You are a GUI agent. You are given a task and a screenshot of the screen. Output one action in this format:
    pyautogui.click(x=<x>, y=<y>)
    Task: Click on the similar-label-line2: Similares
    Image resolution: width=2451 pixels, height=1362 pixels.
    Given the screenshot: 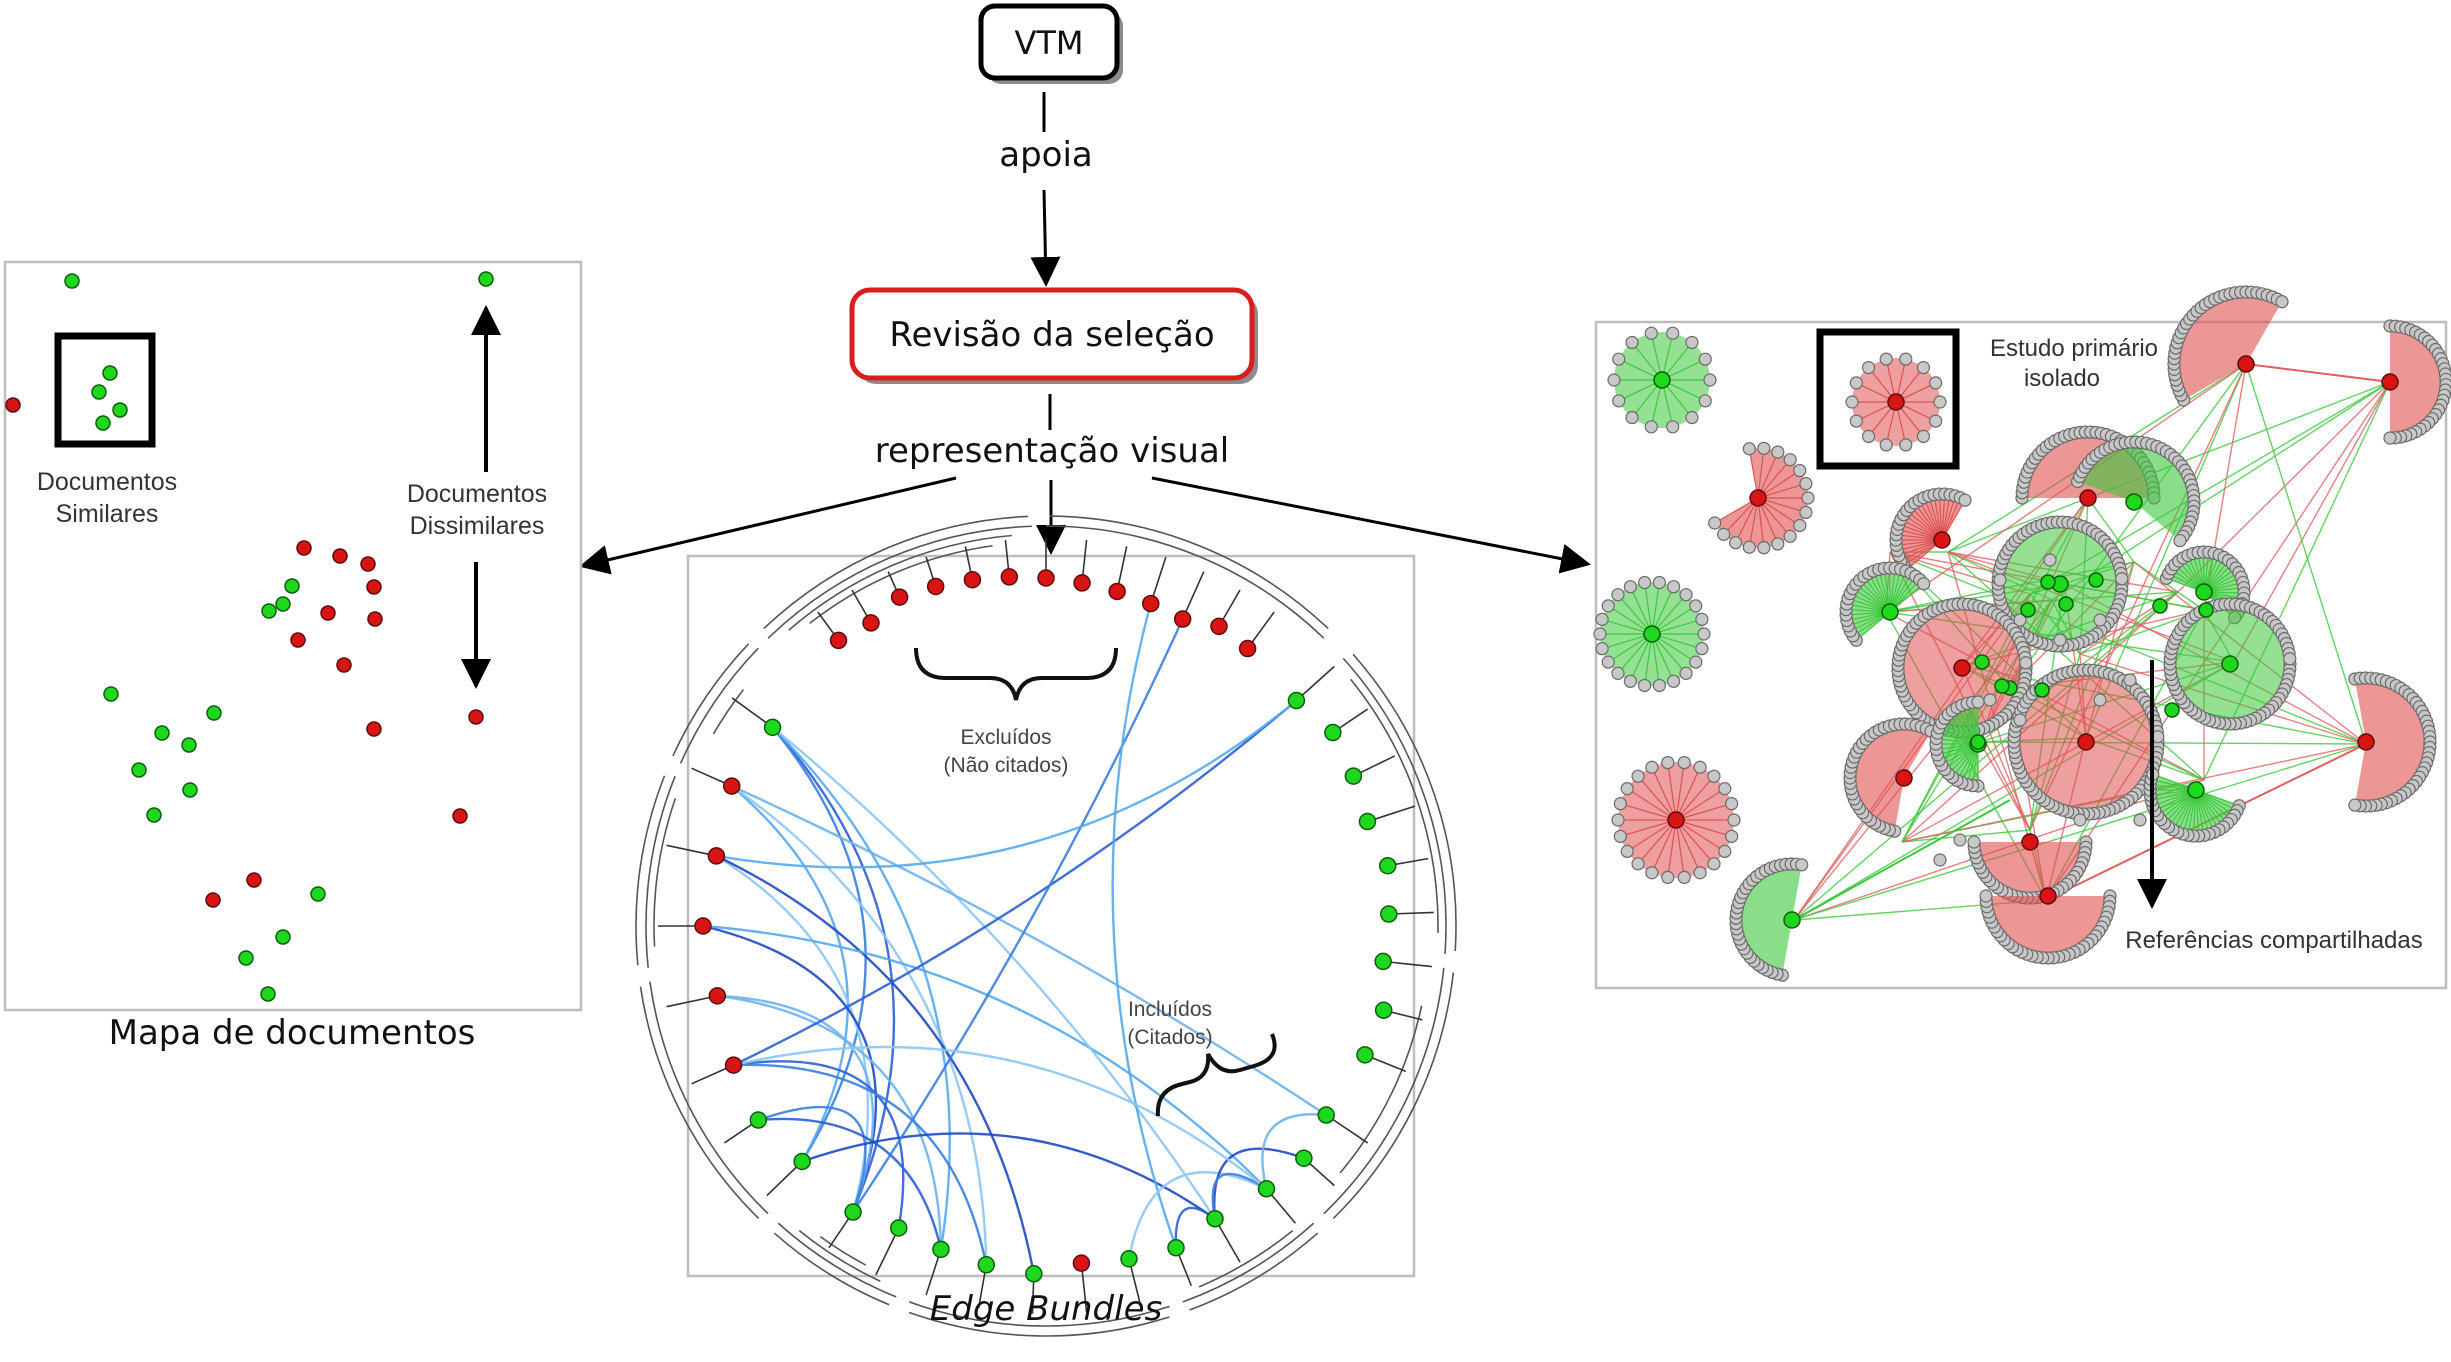 What is the action you would take?
    pyautogui.click(x=107, y=514)
    